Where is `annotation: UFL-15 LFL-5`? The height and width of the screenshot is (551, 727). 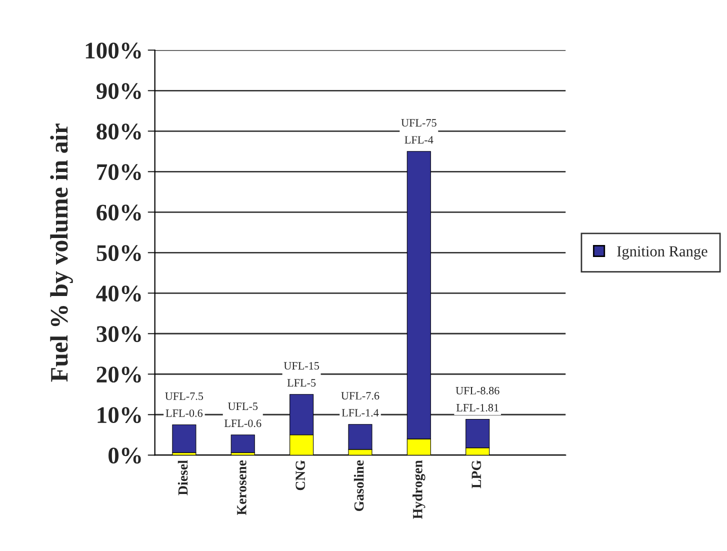
annotation: UFL-15 LFL-5 is located at coordinates (302, 374).